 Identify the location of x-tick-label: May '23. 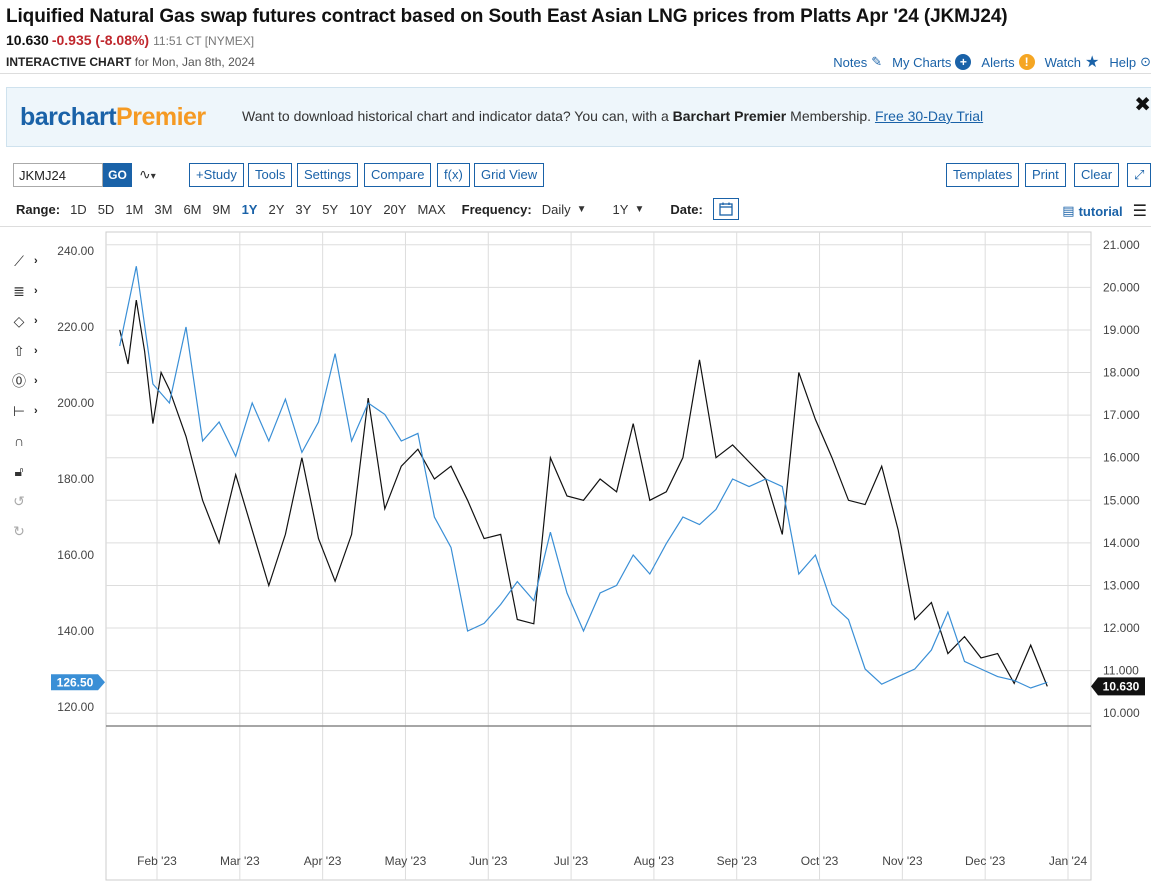
(406, 861).